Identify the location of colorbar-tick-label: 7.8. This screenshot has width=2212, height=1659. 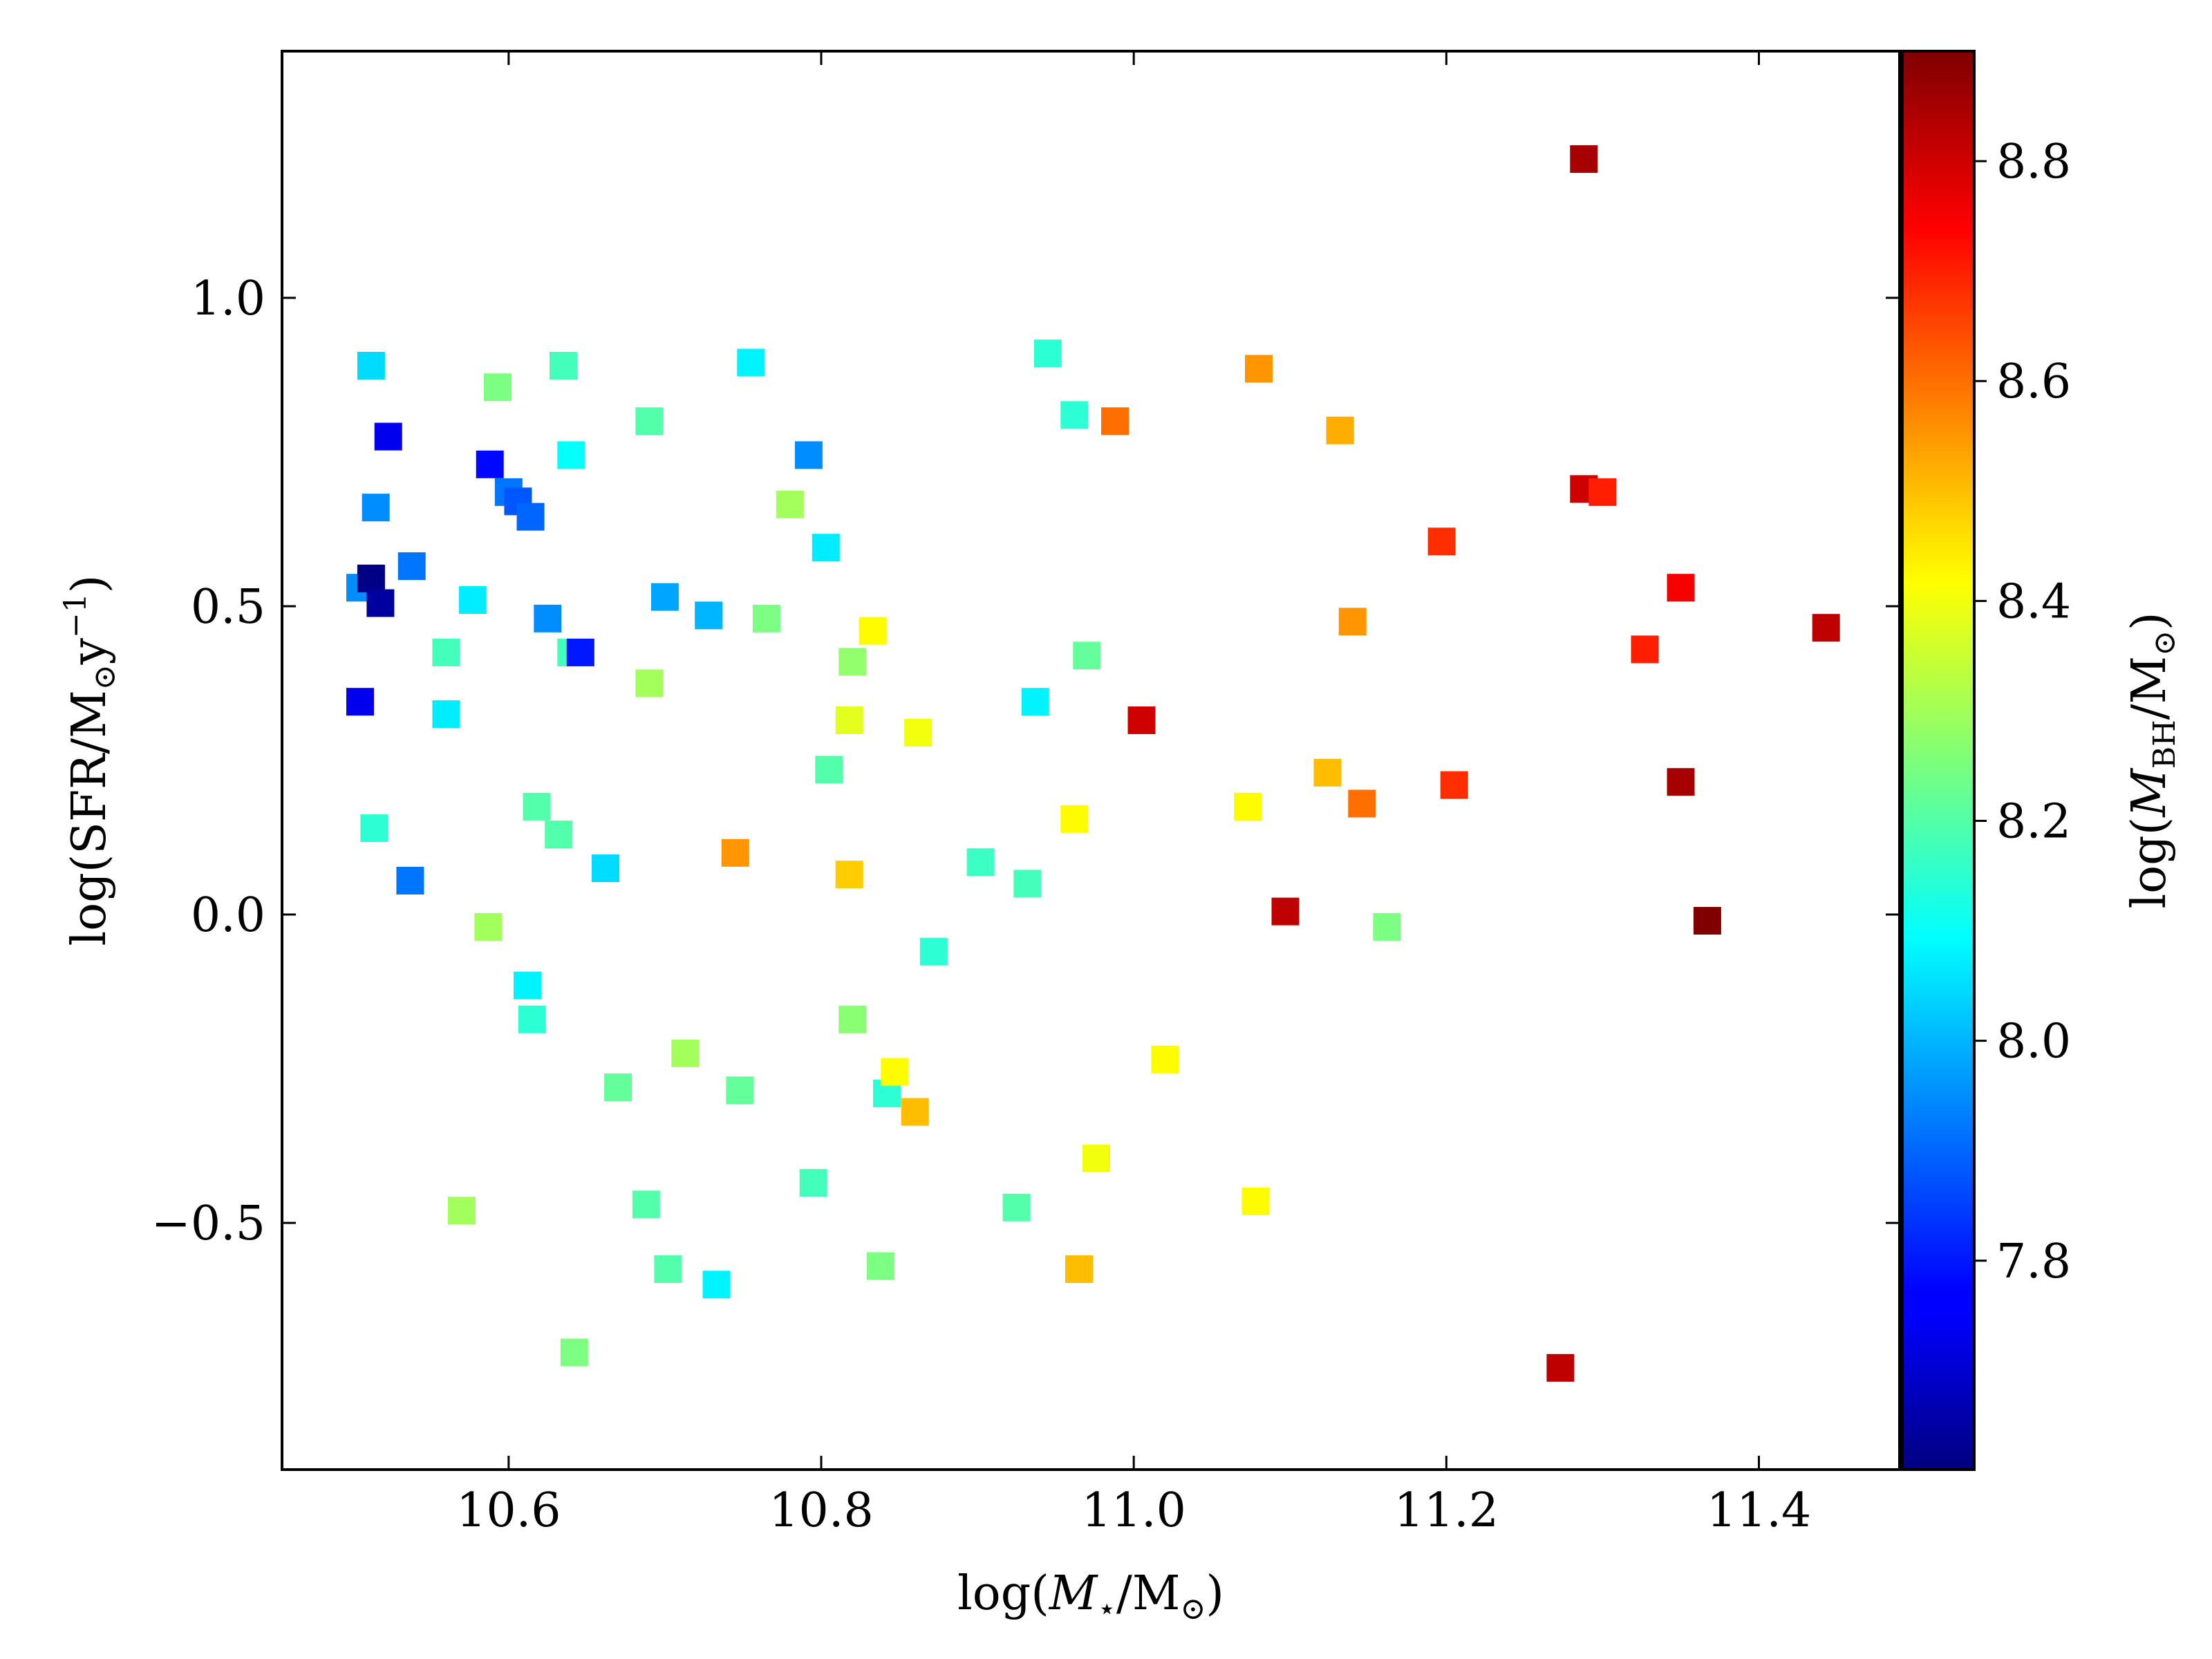
(2033, 1262).